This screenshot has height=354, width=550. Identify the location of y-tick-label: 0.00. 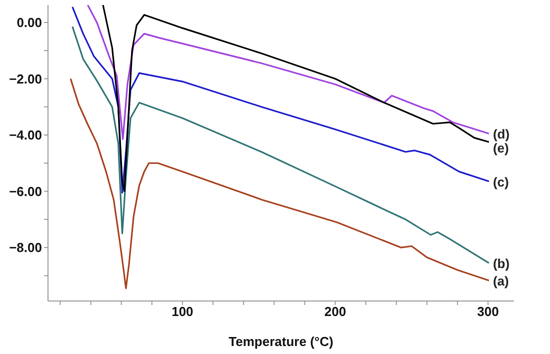
(29, 22).